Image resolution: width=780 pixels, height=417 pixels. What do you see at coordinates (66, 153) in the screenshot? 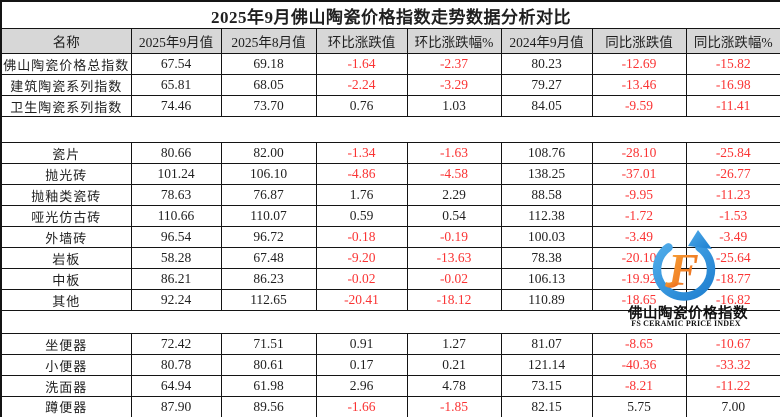
I see `row-name-cell: 瓷片` at bounding box center [66, 153].